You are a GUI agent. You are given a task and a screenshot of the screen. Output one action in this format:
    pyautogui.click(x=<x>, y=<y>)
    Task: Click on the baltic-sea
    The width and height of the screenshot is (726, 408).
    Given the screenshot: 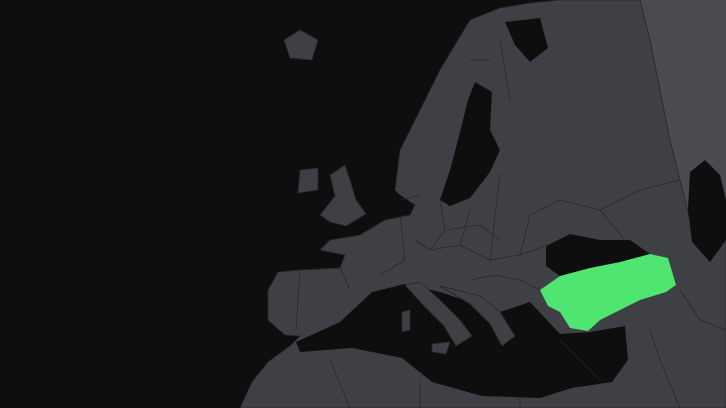 What is the action you would take?
    pyautogui.click(x=470, y=144)
    